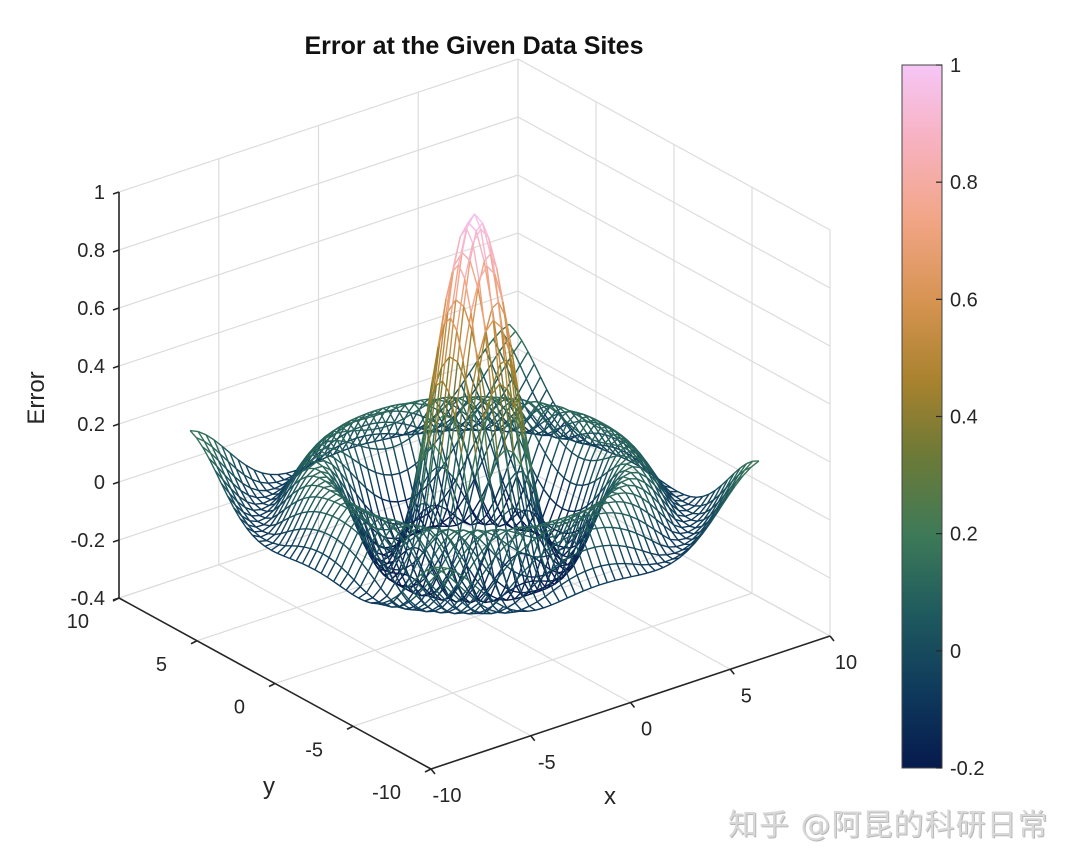 The height and width of the screenshot is (863, 1080). I want to click on colorbar-tick-label: -0.2, so click(967, 769).